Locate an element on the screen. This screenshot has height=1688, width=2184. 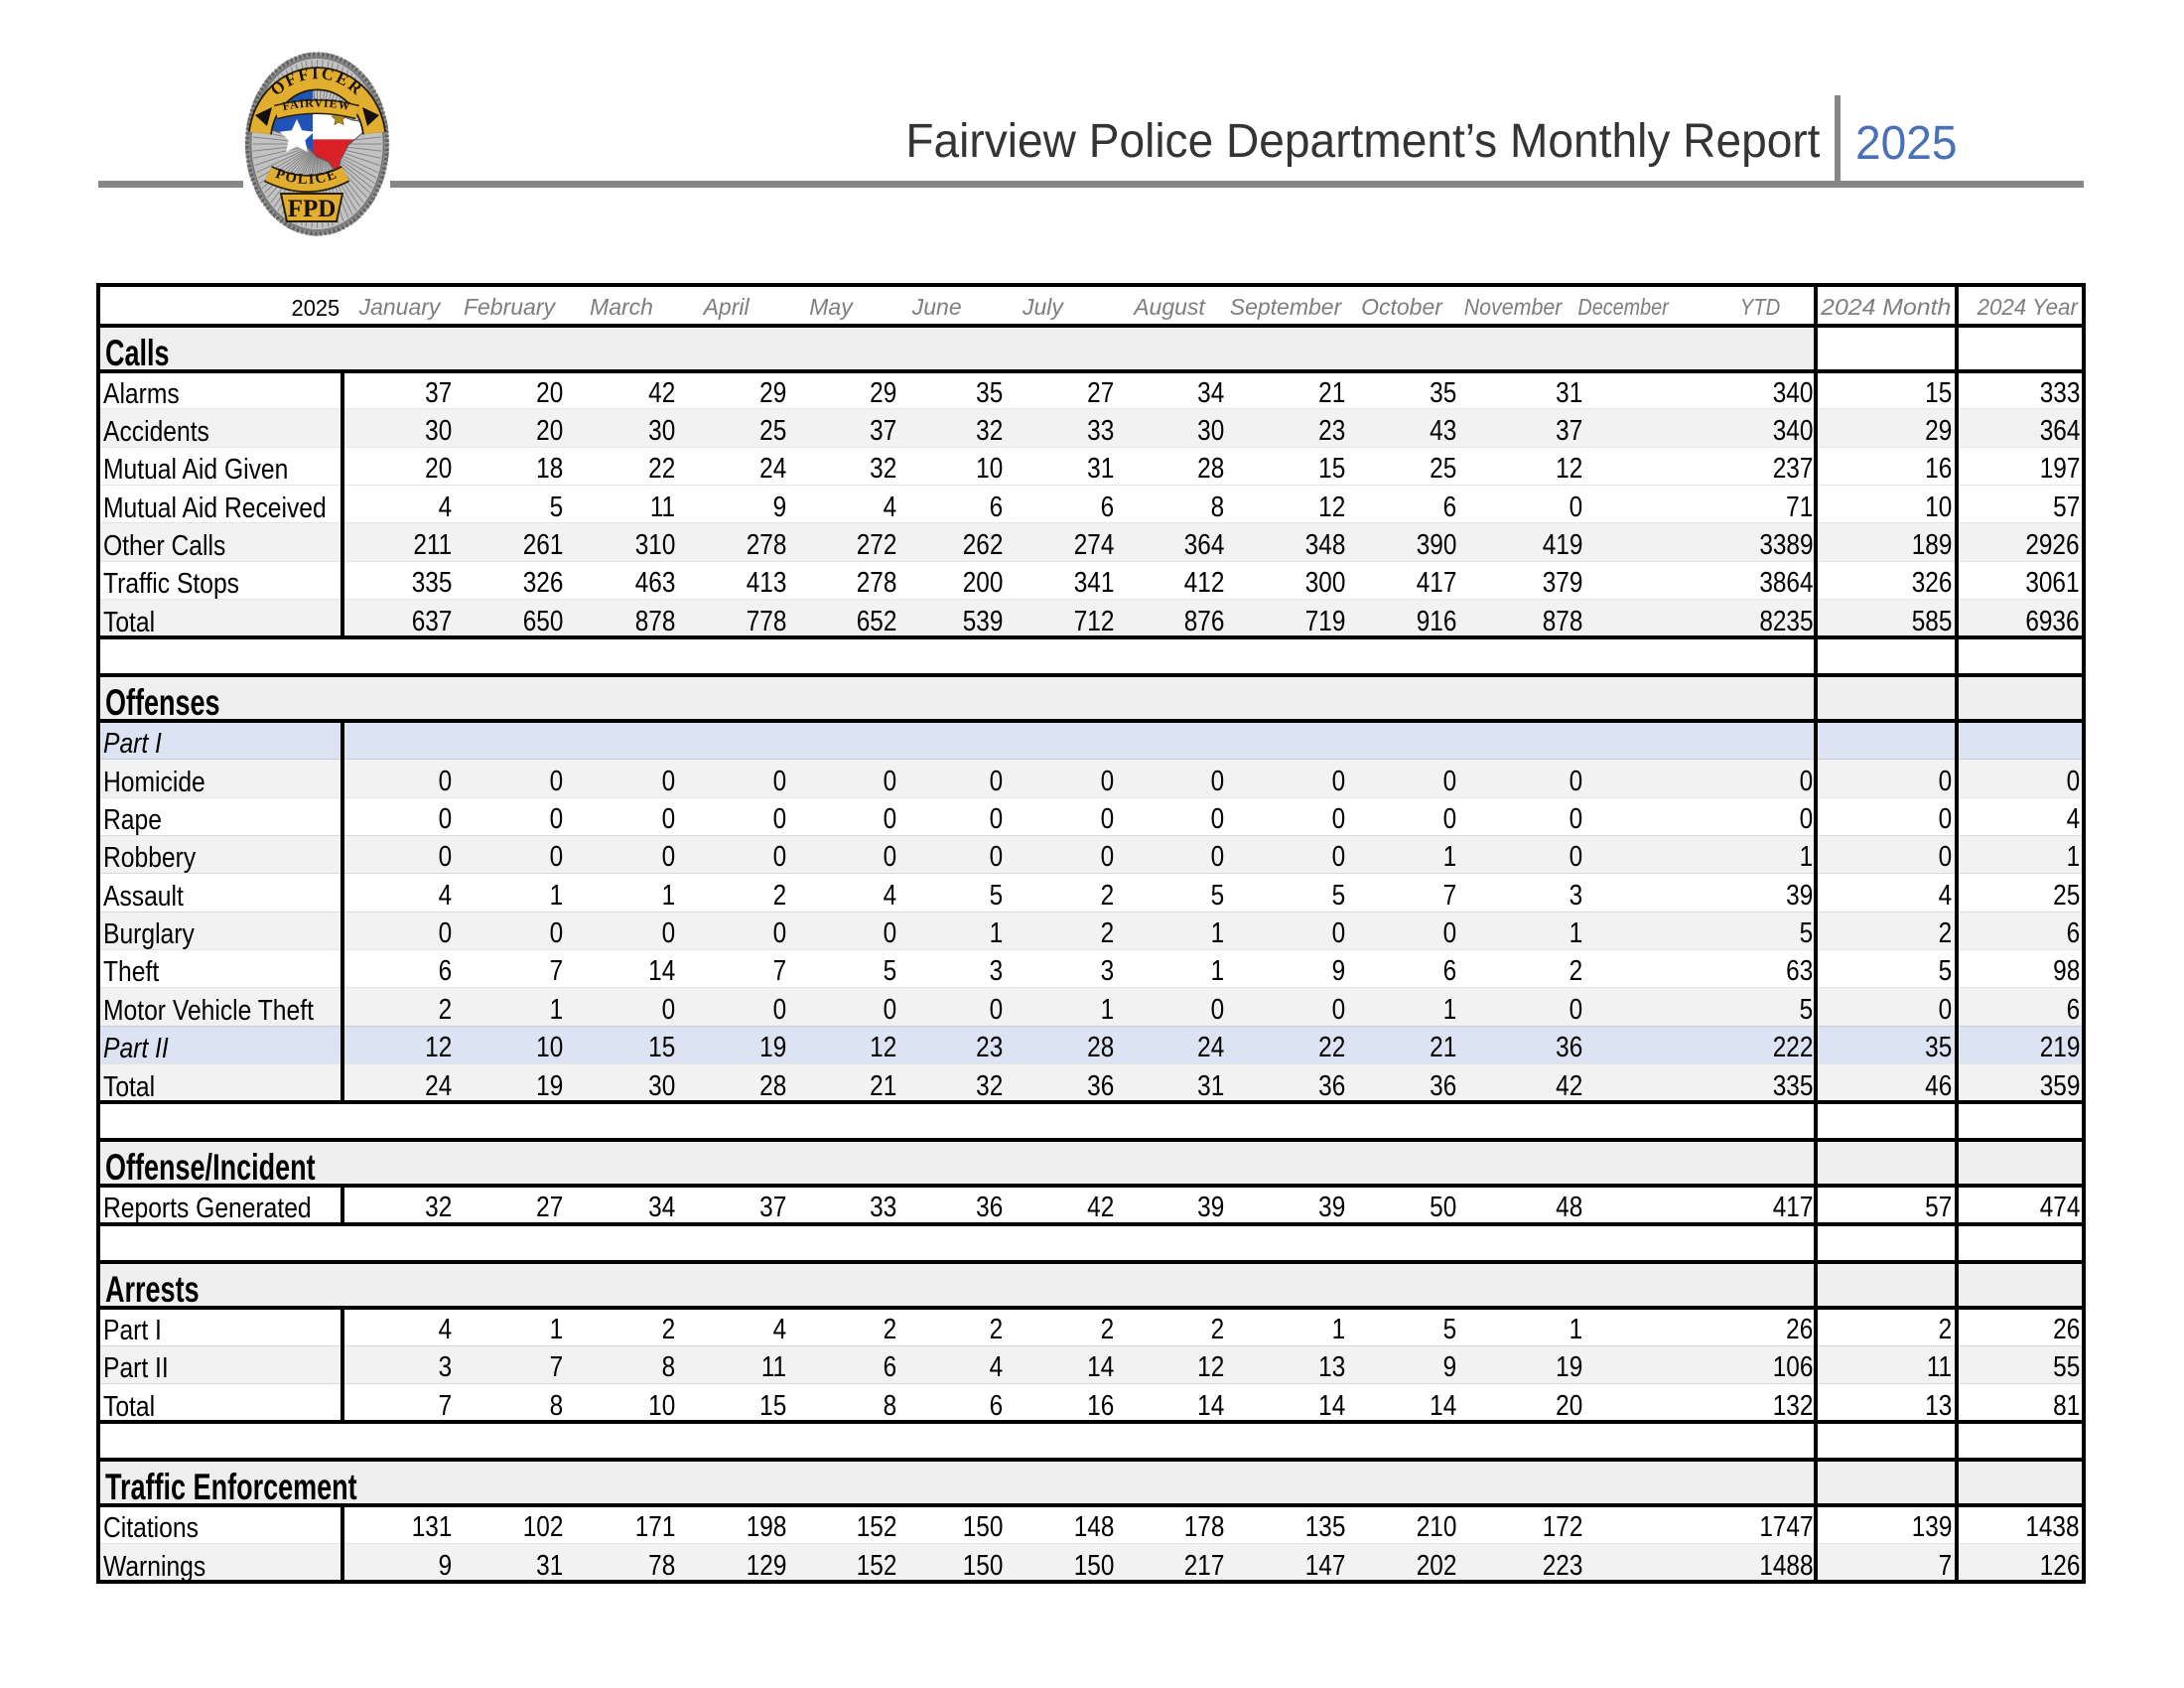
svg-text: POLICE is located at coordinates (306, 177).